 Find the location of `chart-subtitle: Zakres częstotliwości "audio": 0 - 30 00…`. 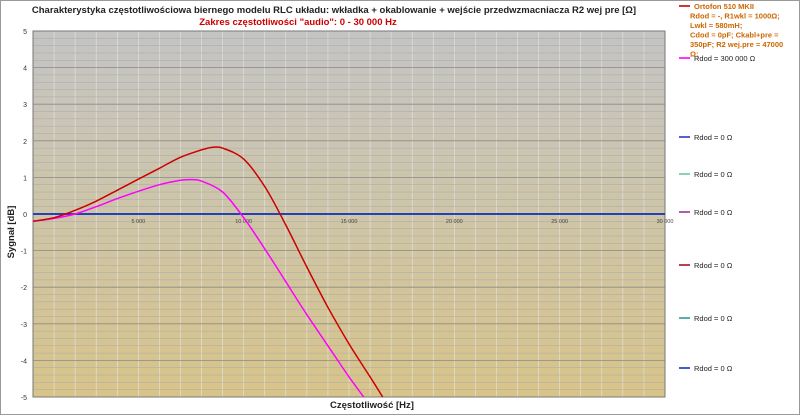

chart-subtitle: Zakres częstotliwości "audio": 0 - 30 00… is located at coordinates (298, 22).